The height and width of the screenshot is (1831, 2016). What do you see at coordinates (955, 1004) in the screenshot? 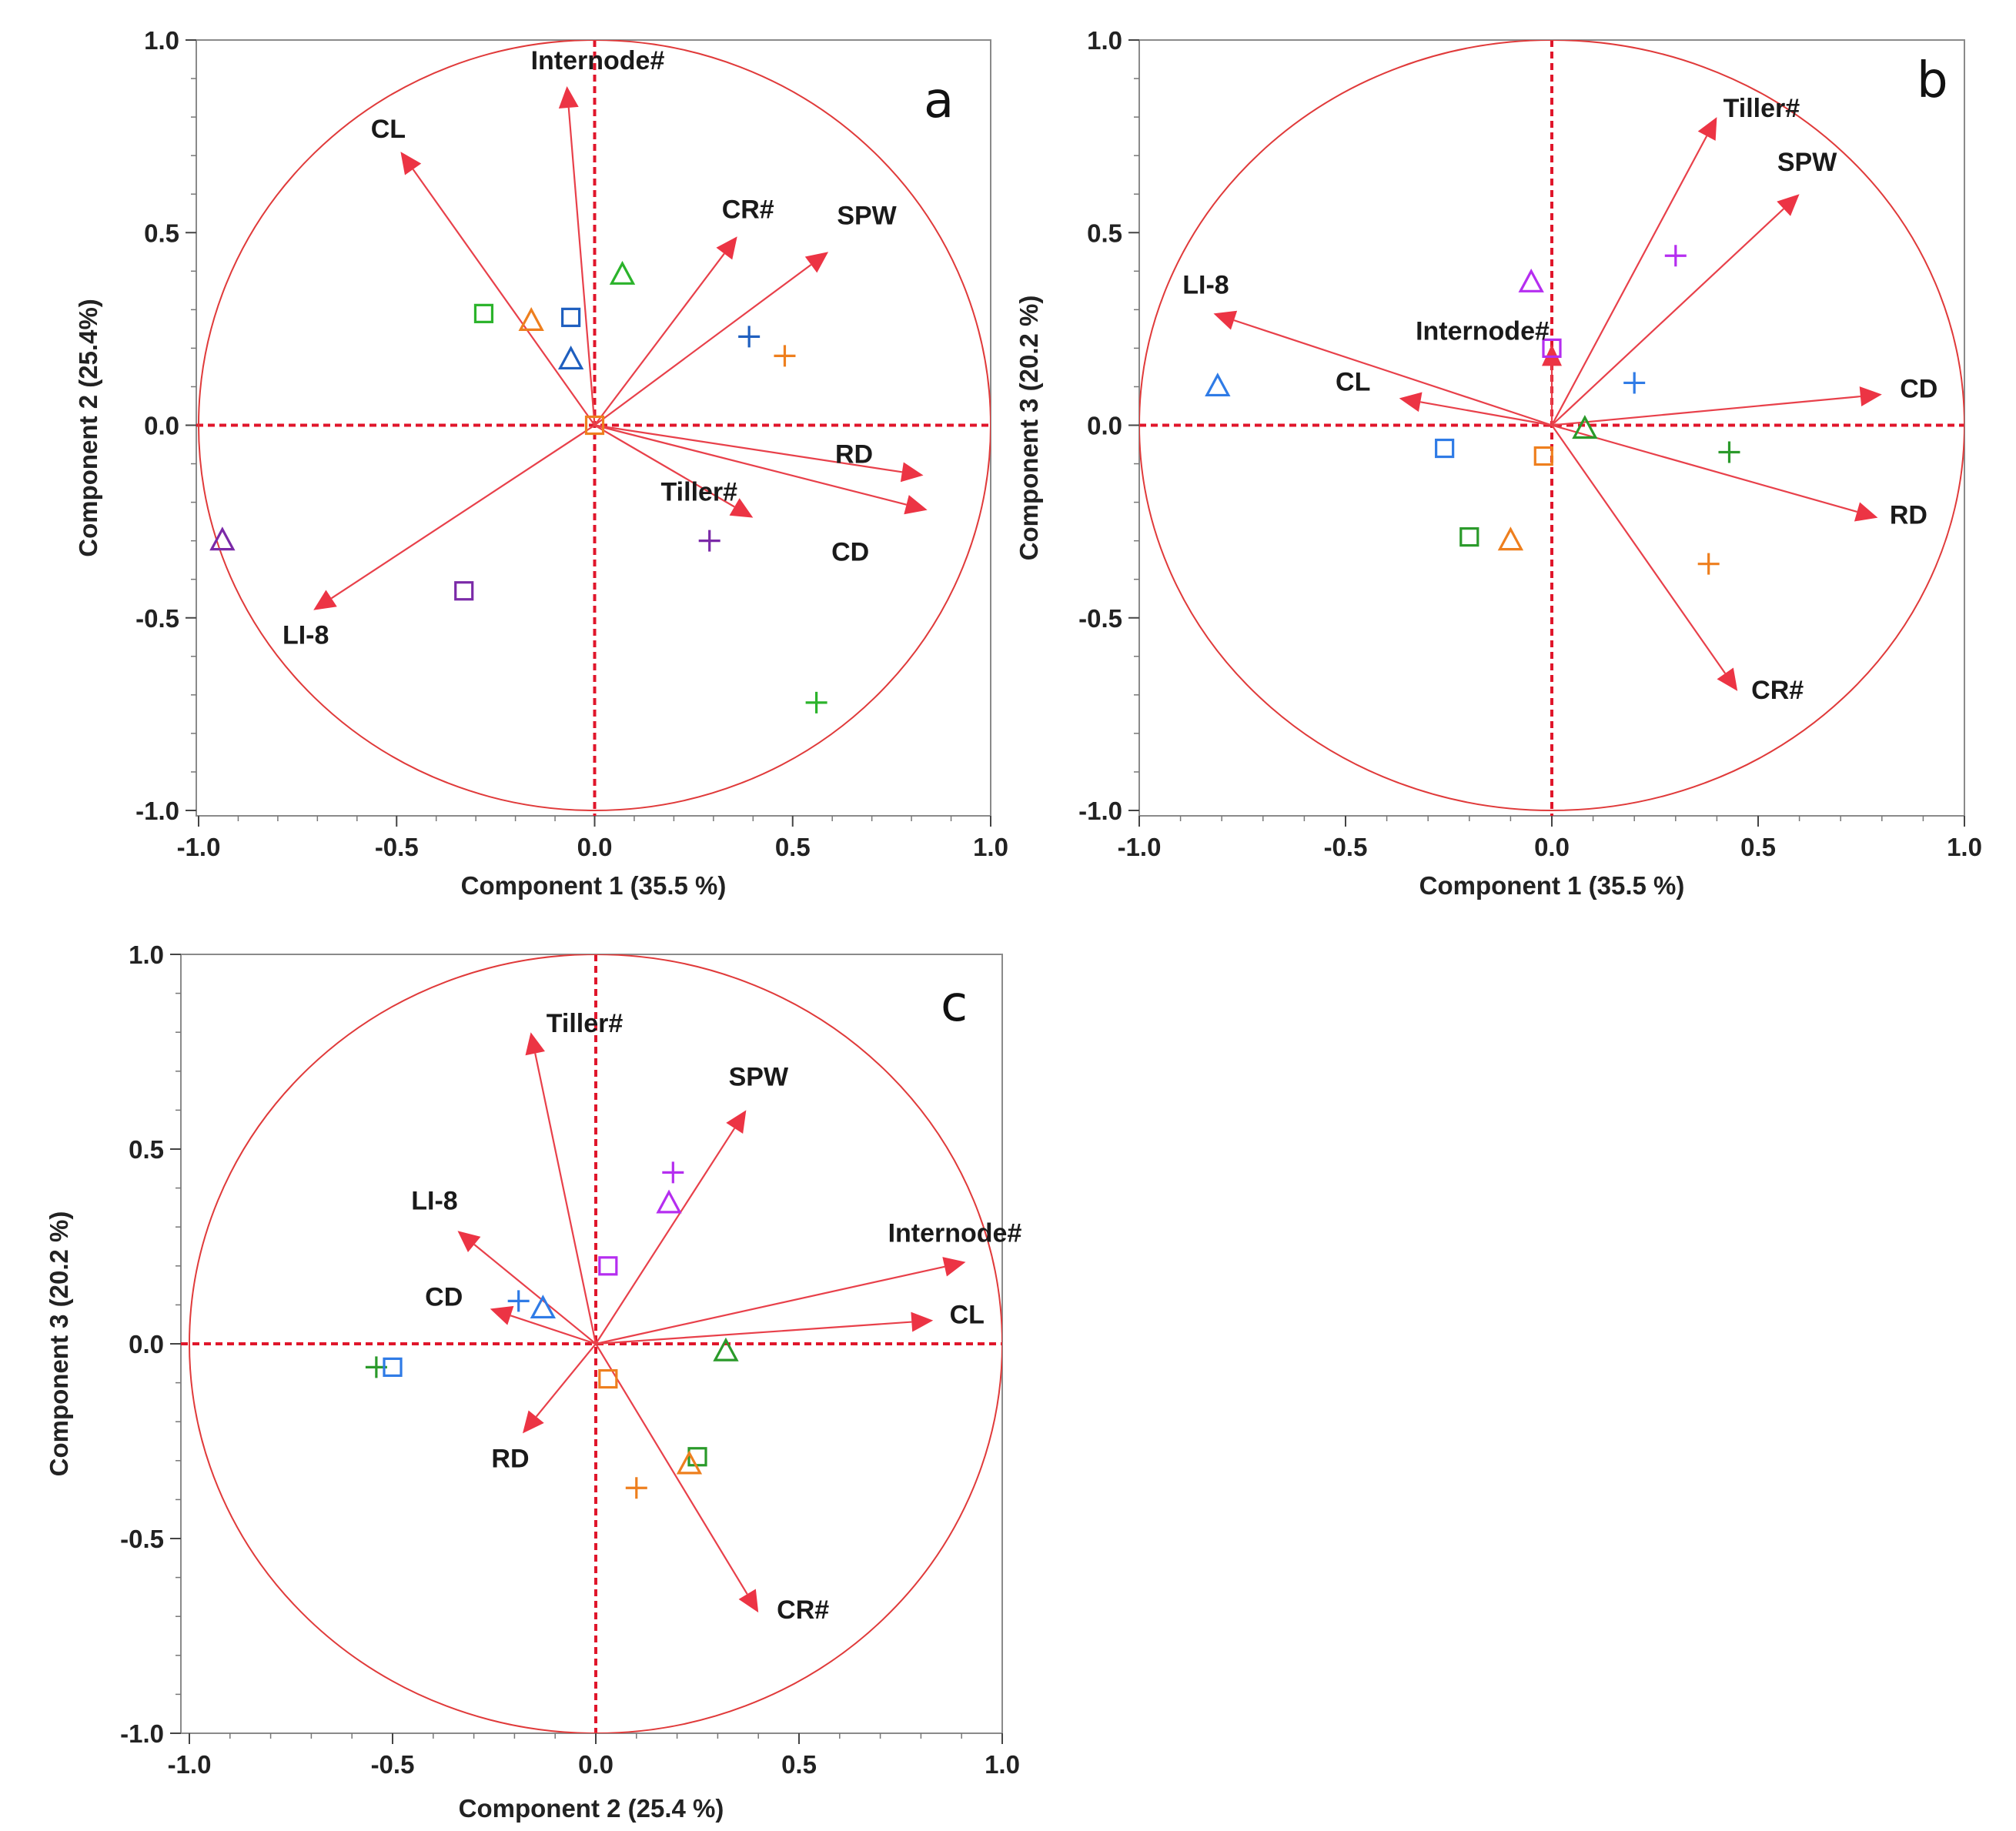
I see `panel-letter: c` at bounding box center [955, 1004].